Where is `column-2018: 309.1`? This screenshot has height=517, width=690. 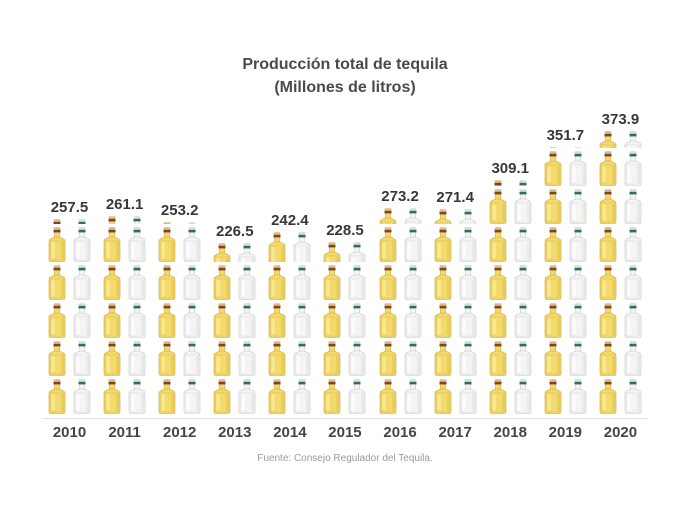
column-2018: 309.1 is located at coordinates (510, 287).